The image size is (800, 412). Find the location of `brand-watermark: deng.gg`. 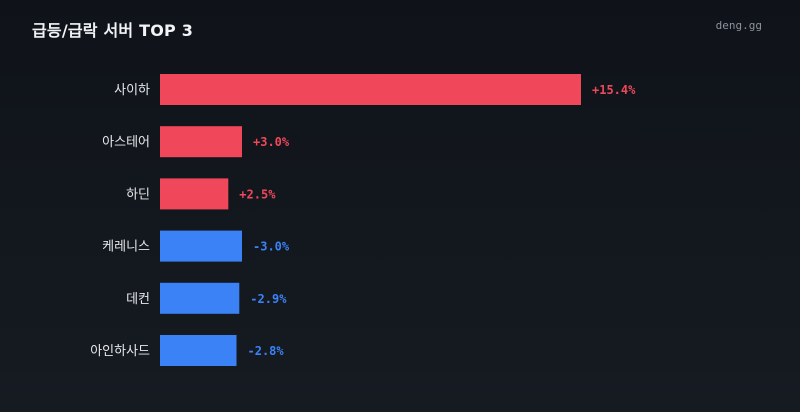

brand-watermark: deng.gg is located at coordinates (738, 25).